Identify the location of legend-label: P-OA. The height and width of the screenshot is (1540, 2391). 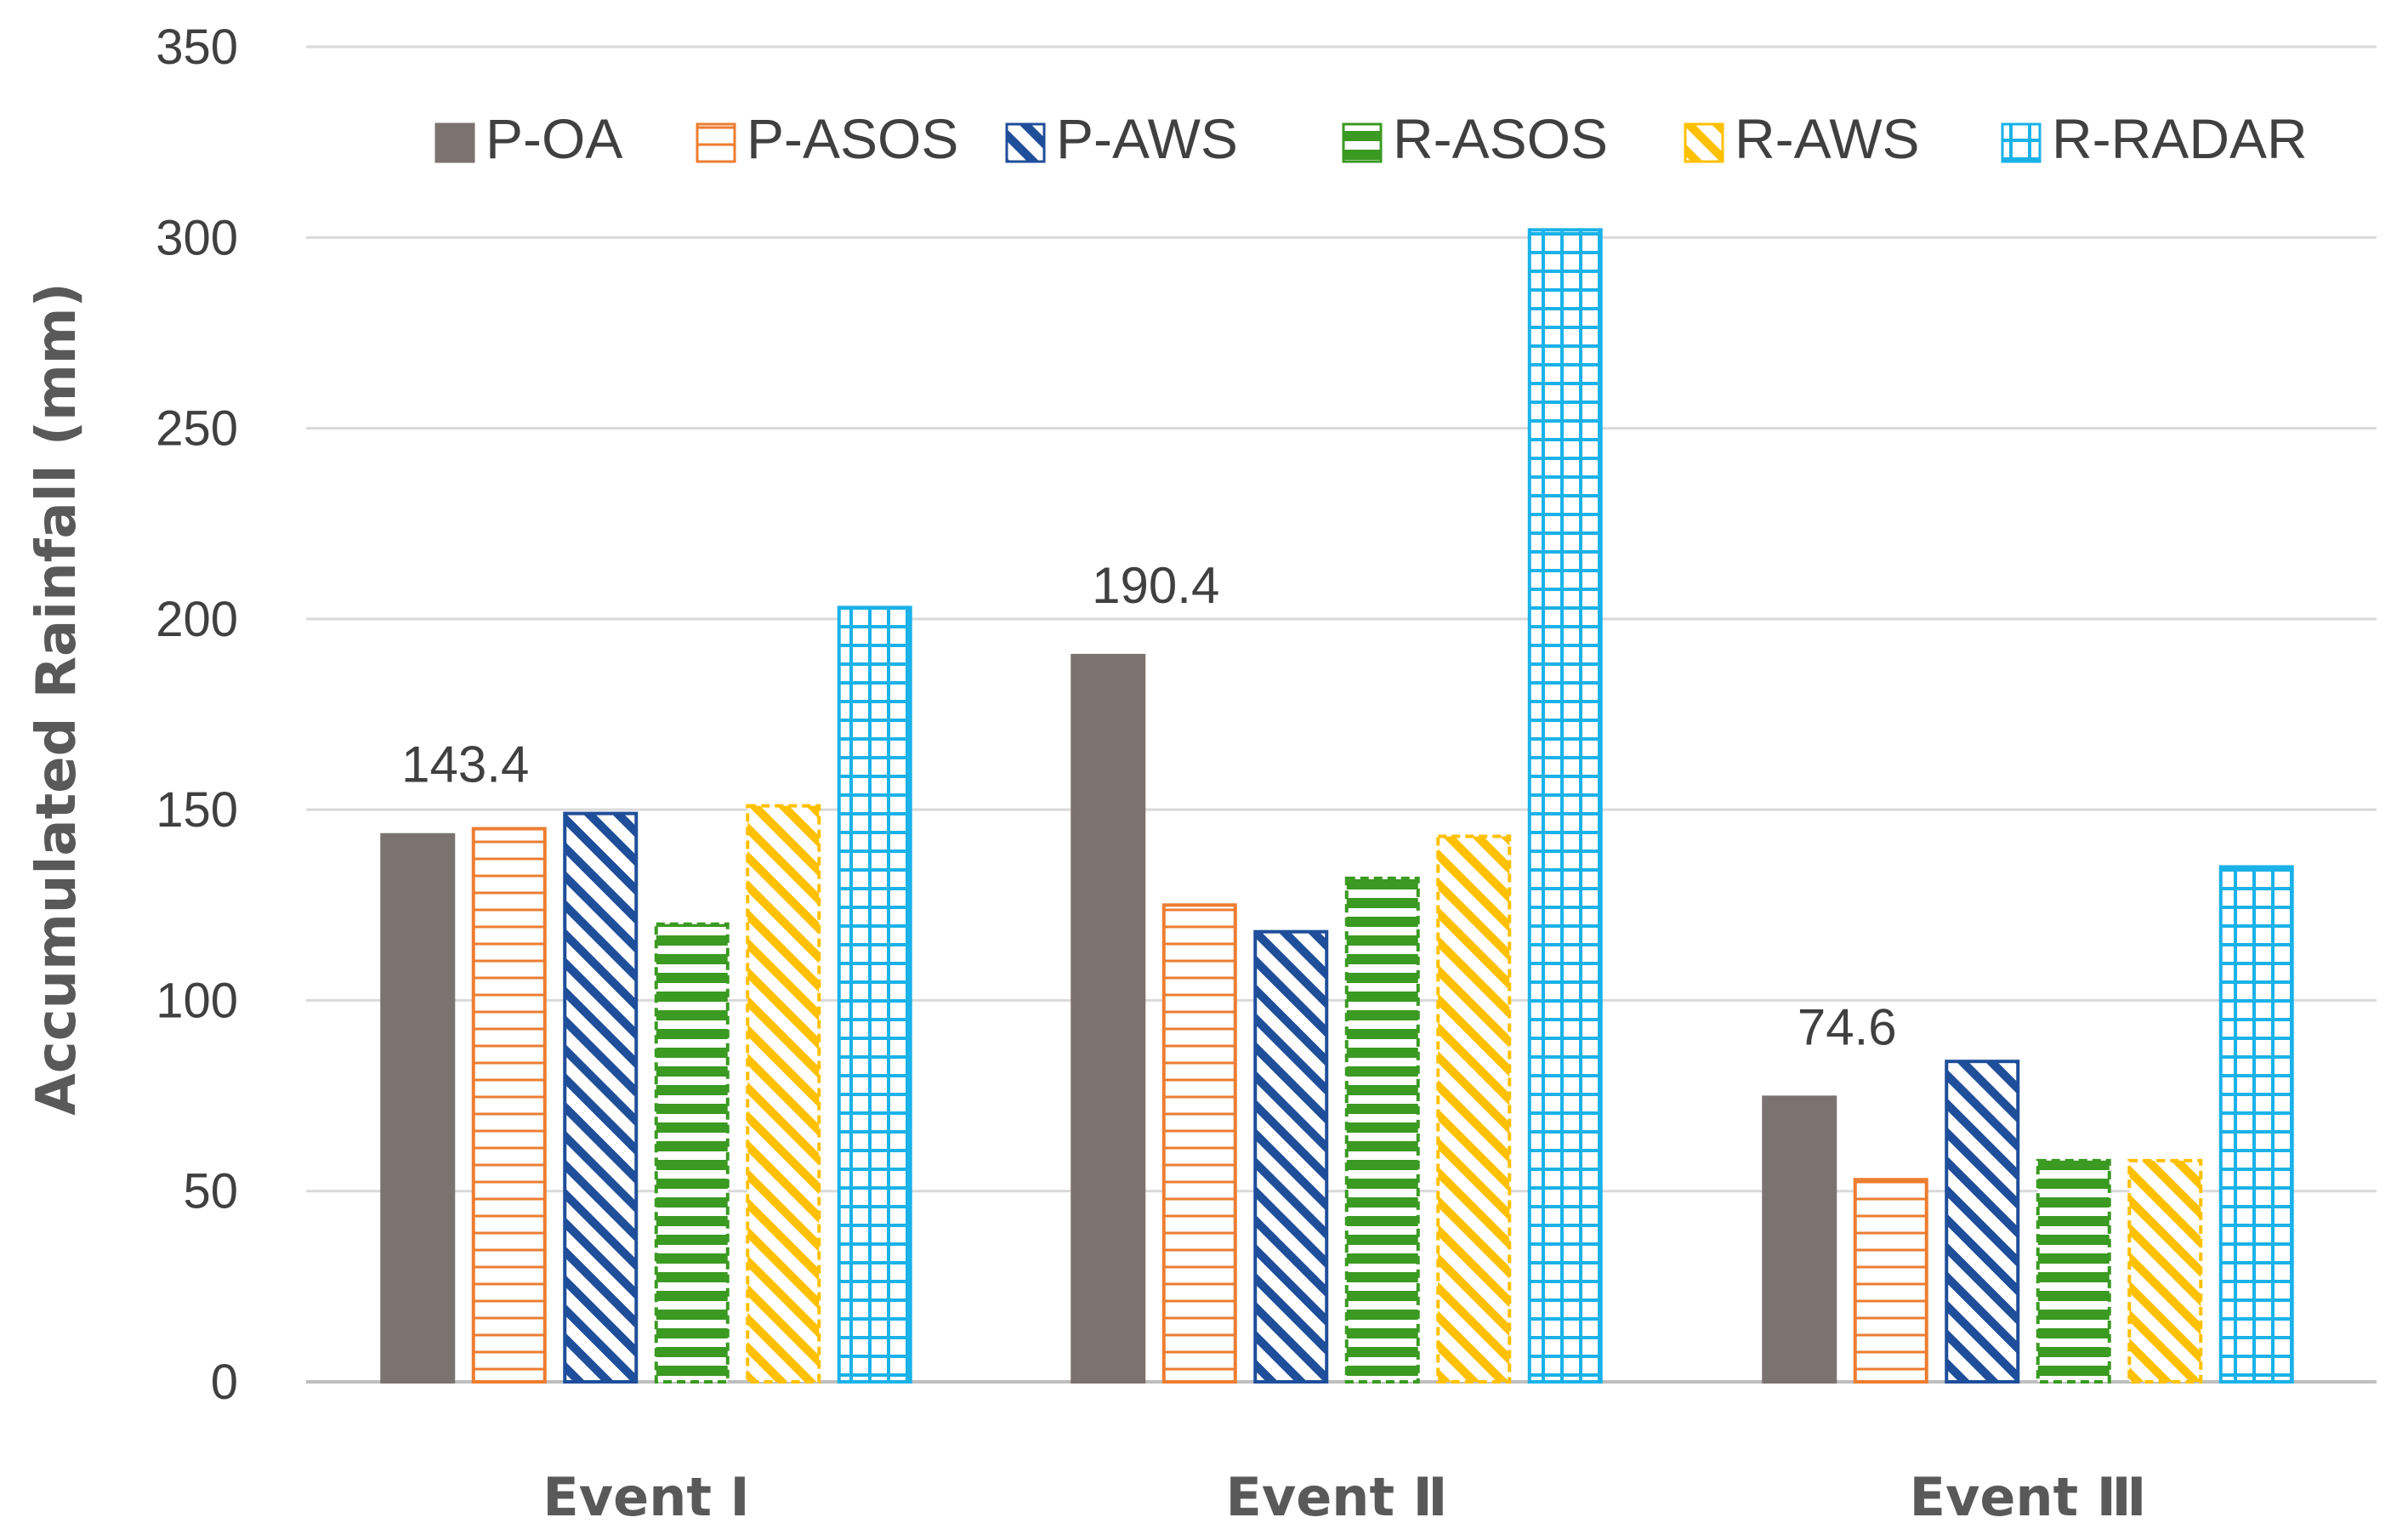
(554, 138).